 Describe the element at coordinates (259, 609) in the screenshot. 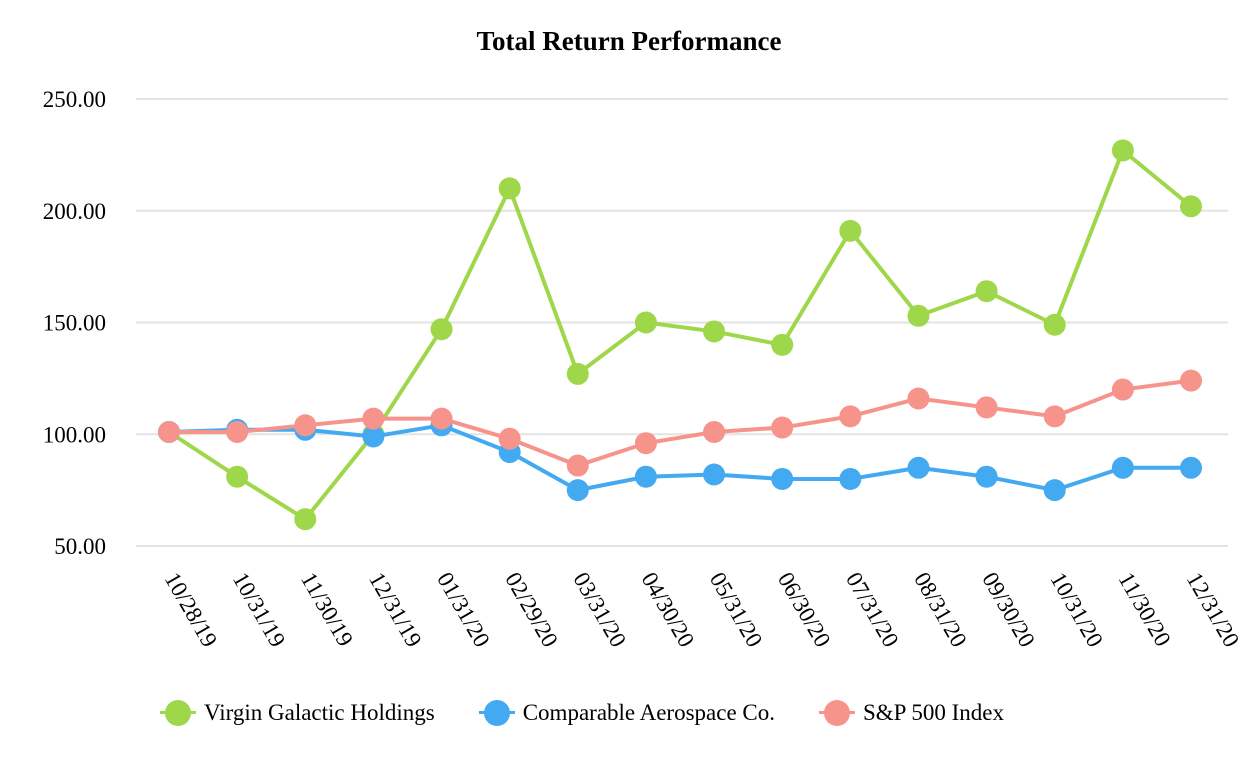

I see `x-tick-label: 10/31/19` at that location.